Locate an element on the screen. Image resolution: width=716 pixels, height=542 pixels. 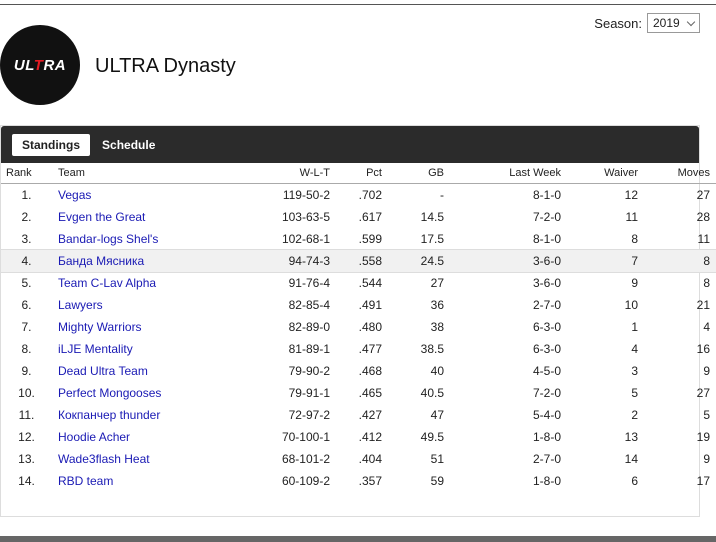
header-team: Team is located at coordinates (143, 173).